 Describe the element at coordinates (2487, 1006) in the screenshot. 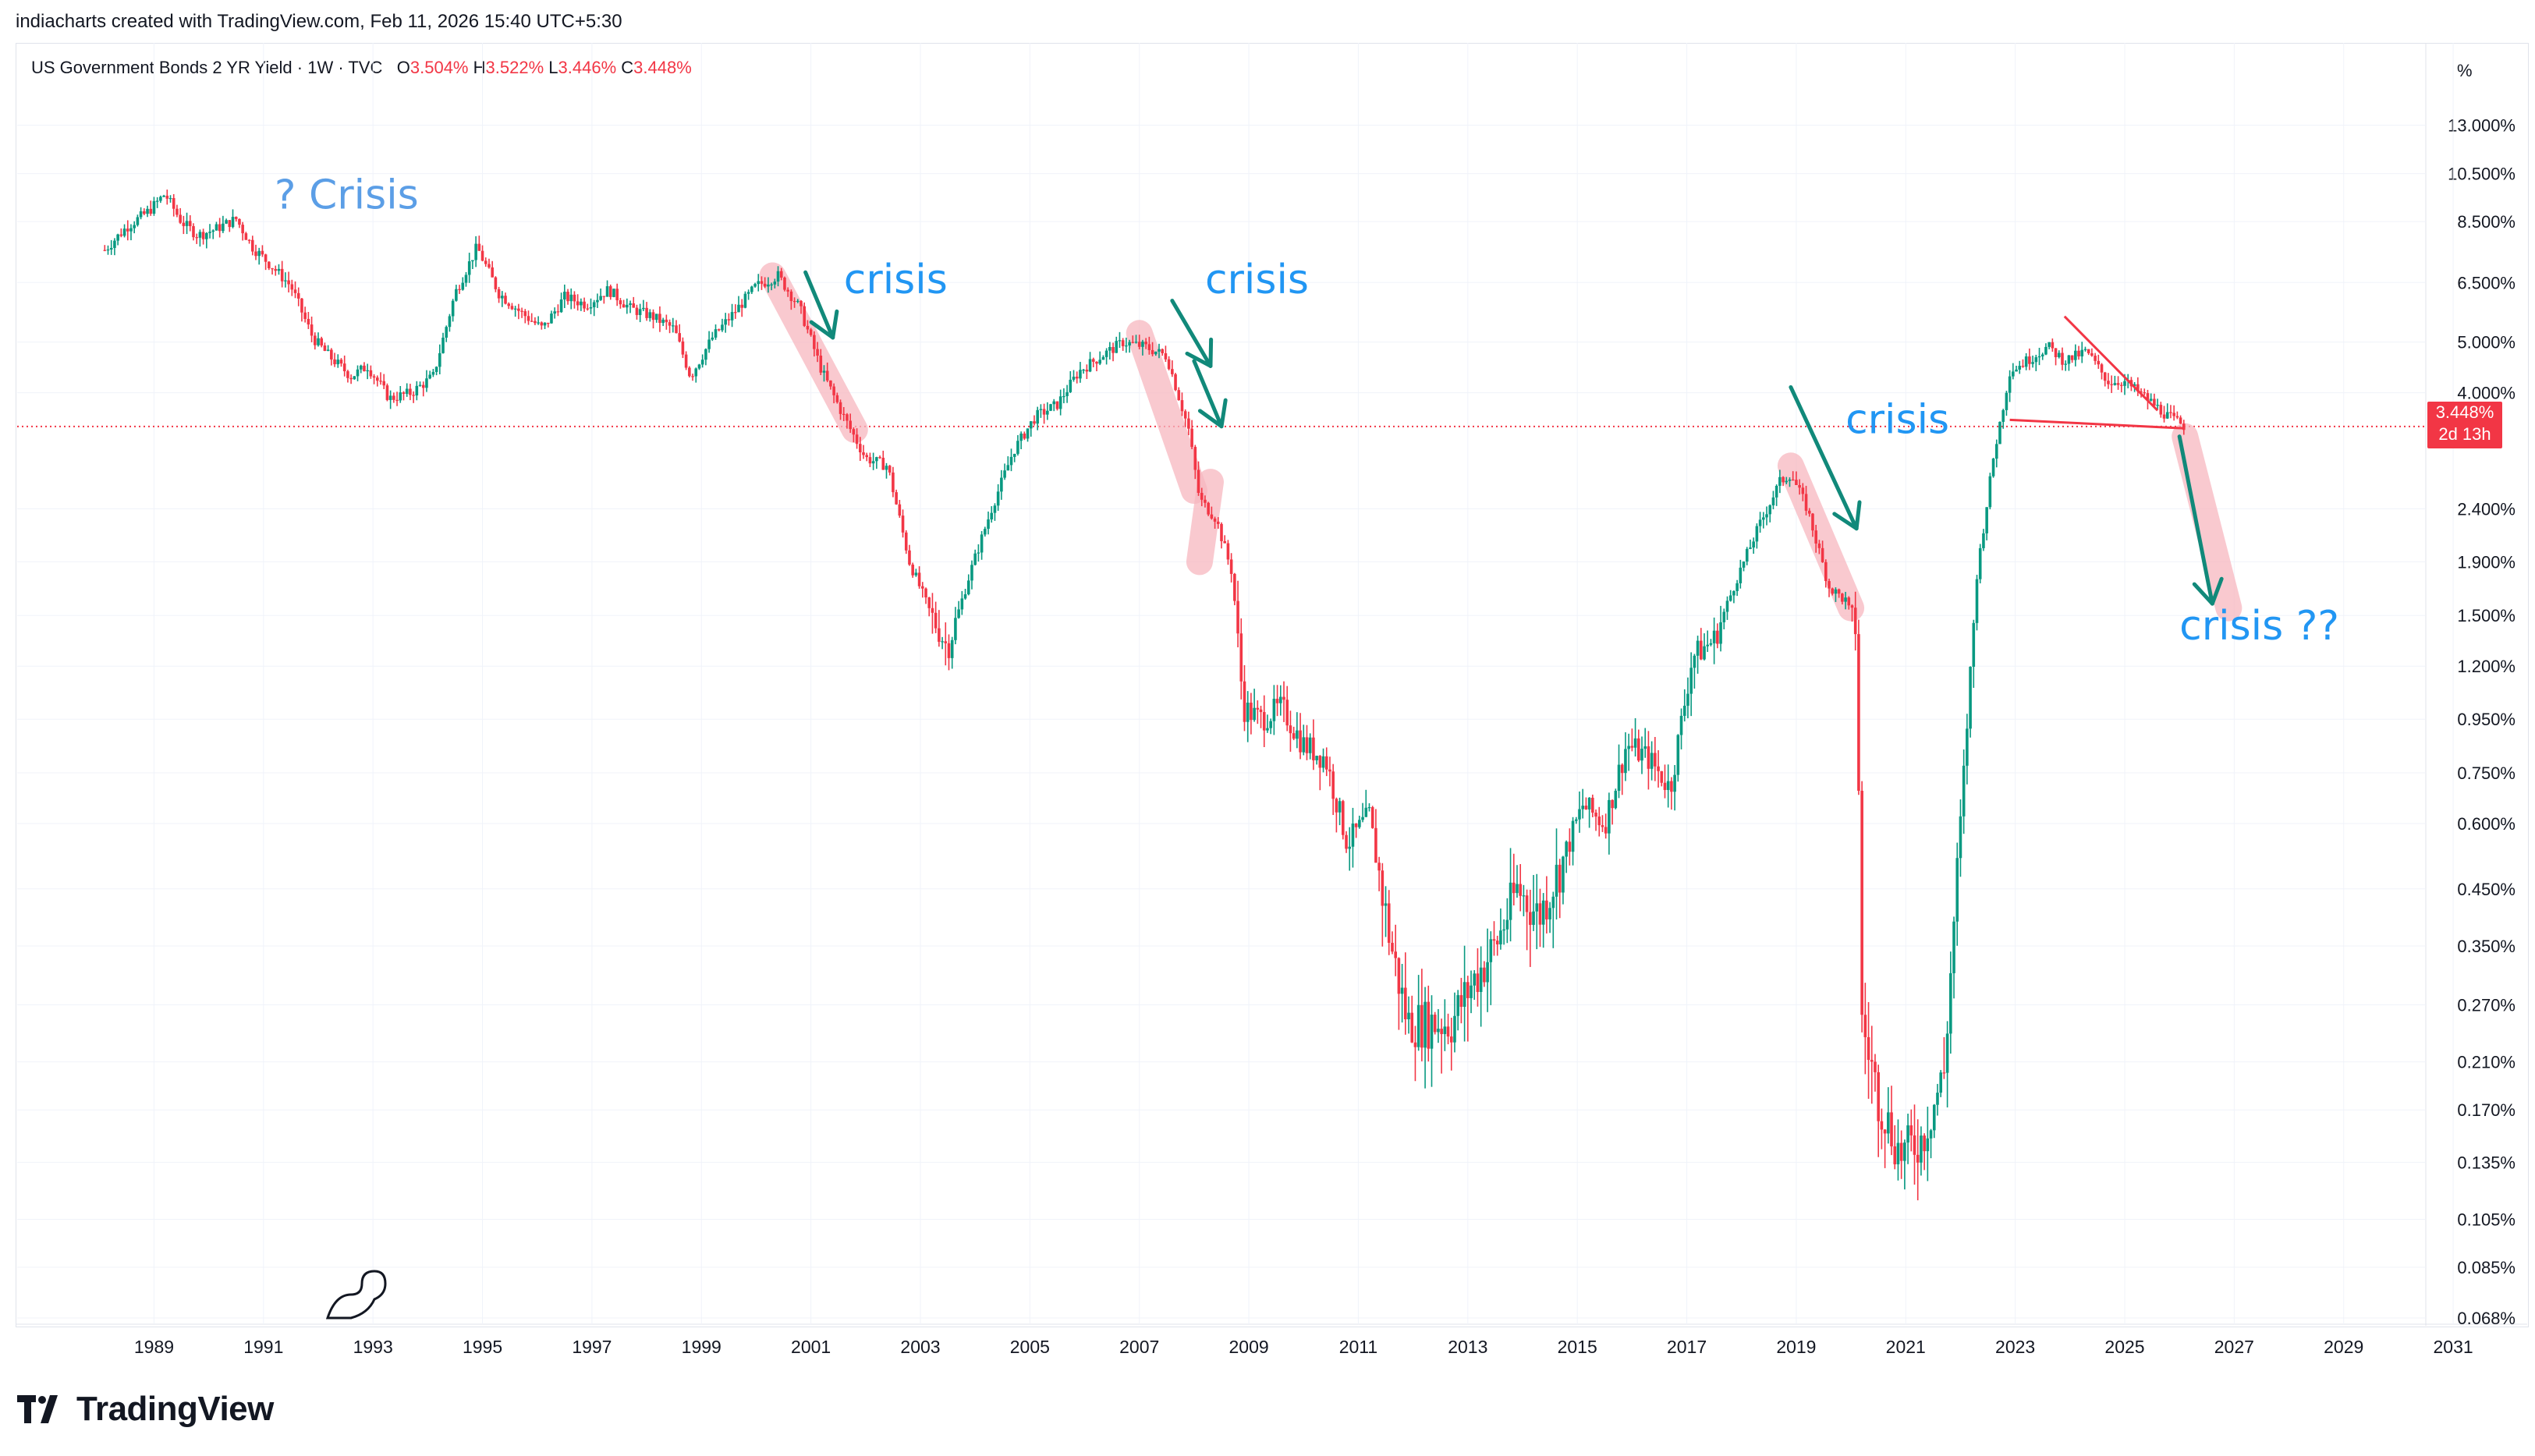

I see `y-tick-label: 0.270%` at that location.